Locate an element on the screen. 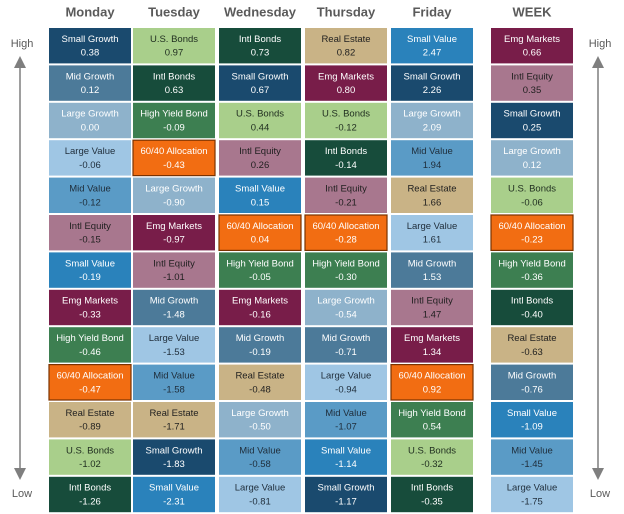 This screenshot has width=624, height=514. cell-value: -0.46 is located at coordinates (90, 352).